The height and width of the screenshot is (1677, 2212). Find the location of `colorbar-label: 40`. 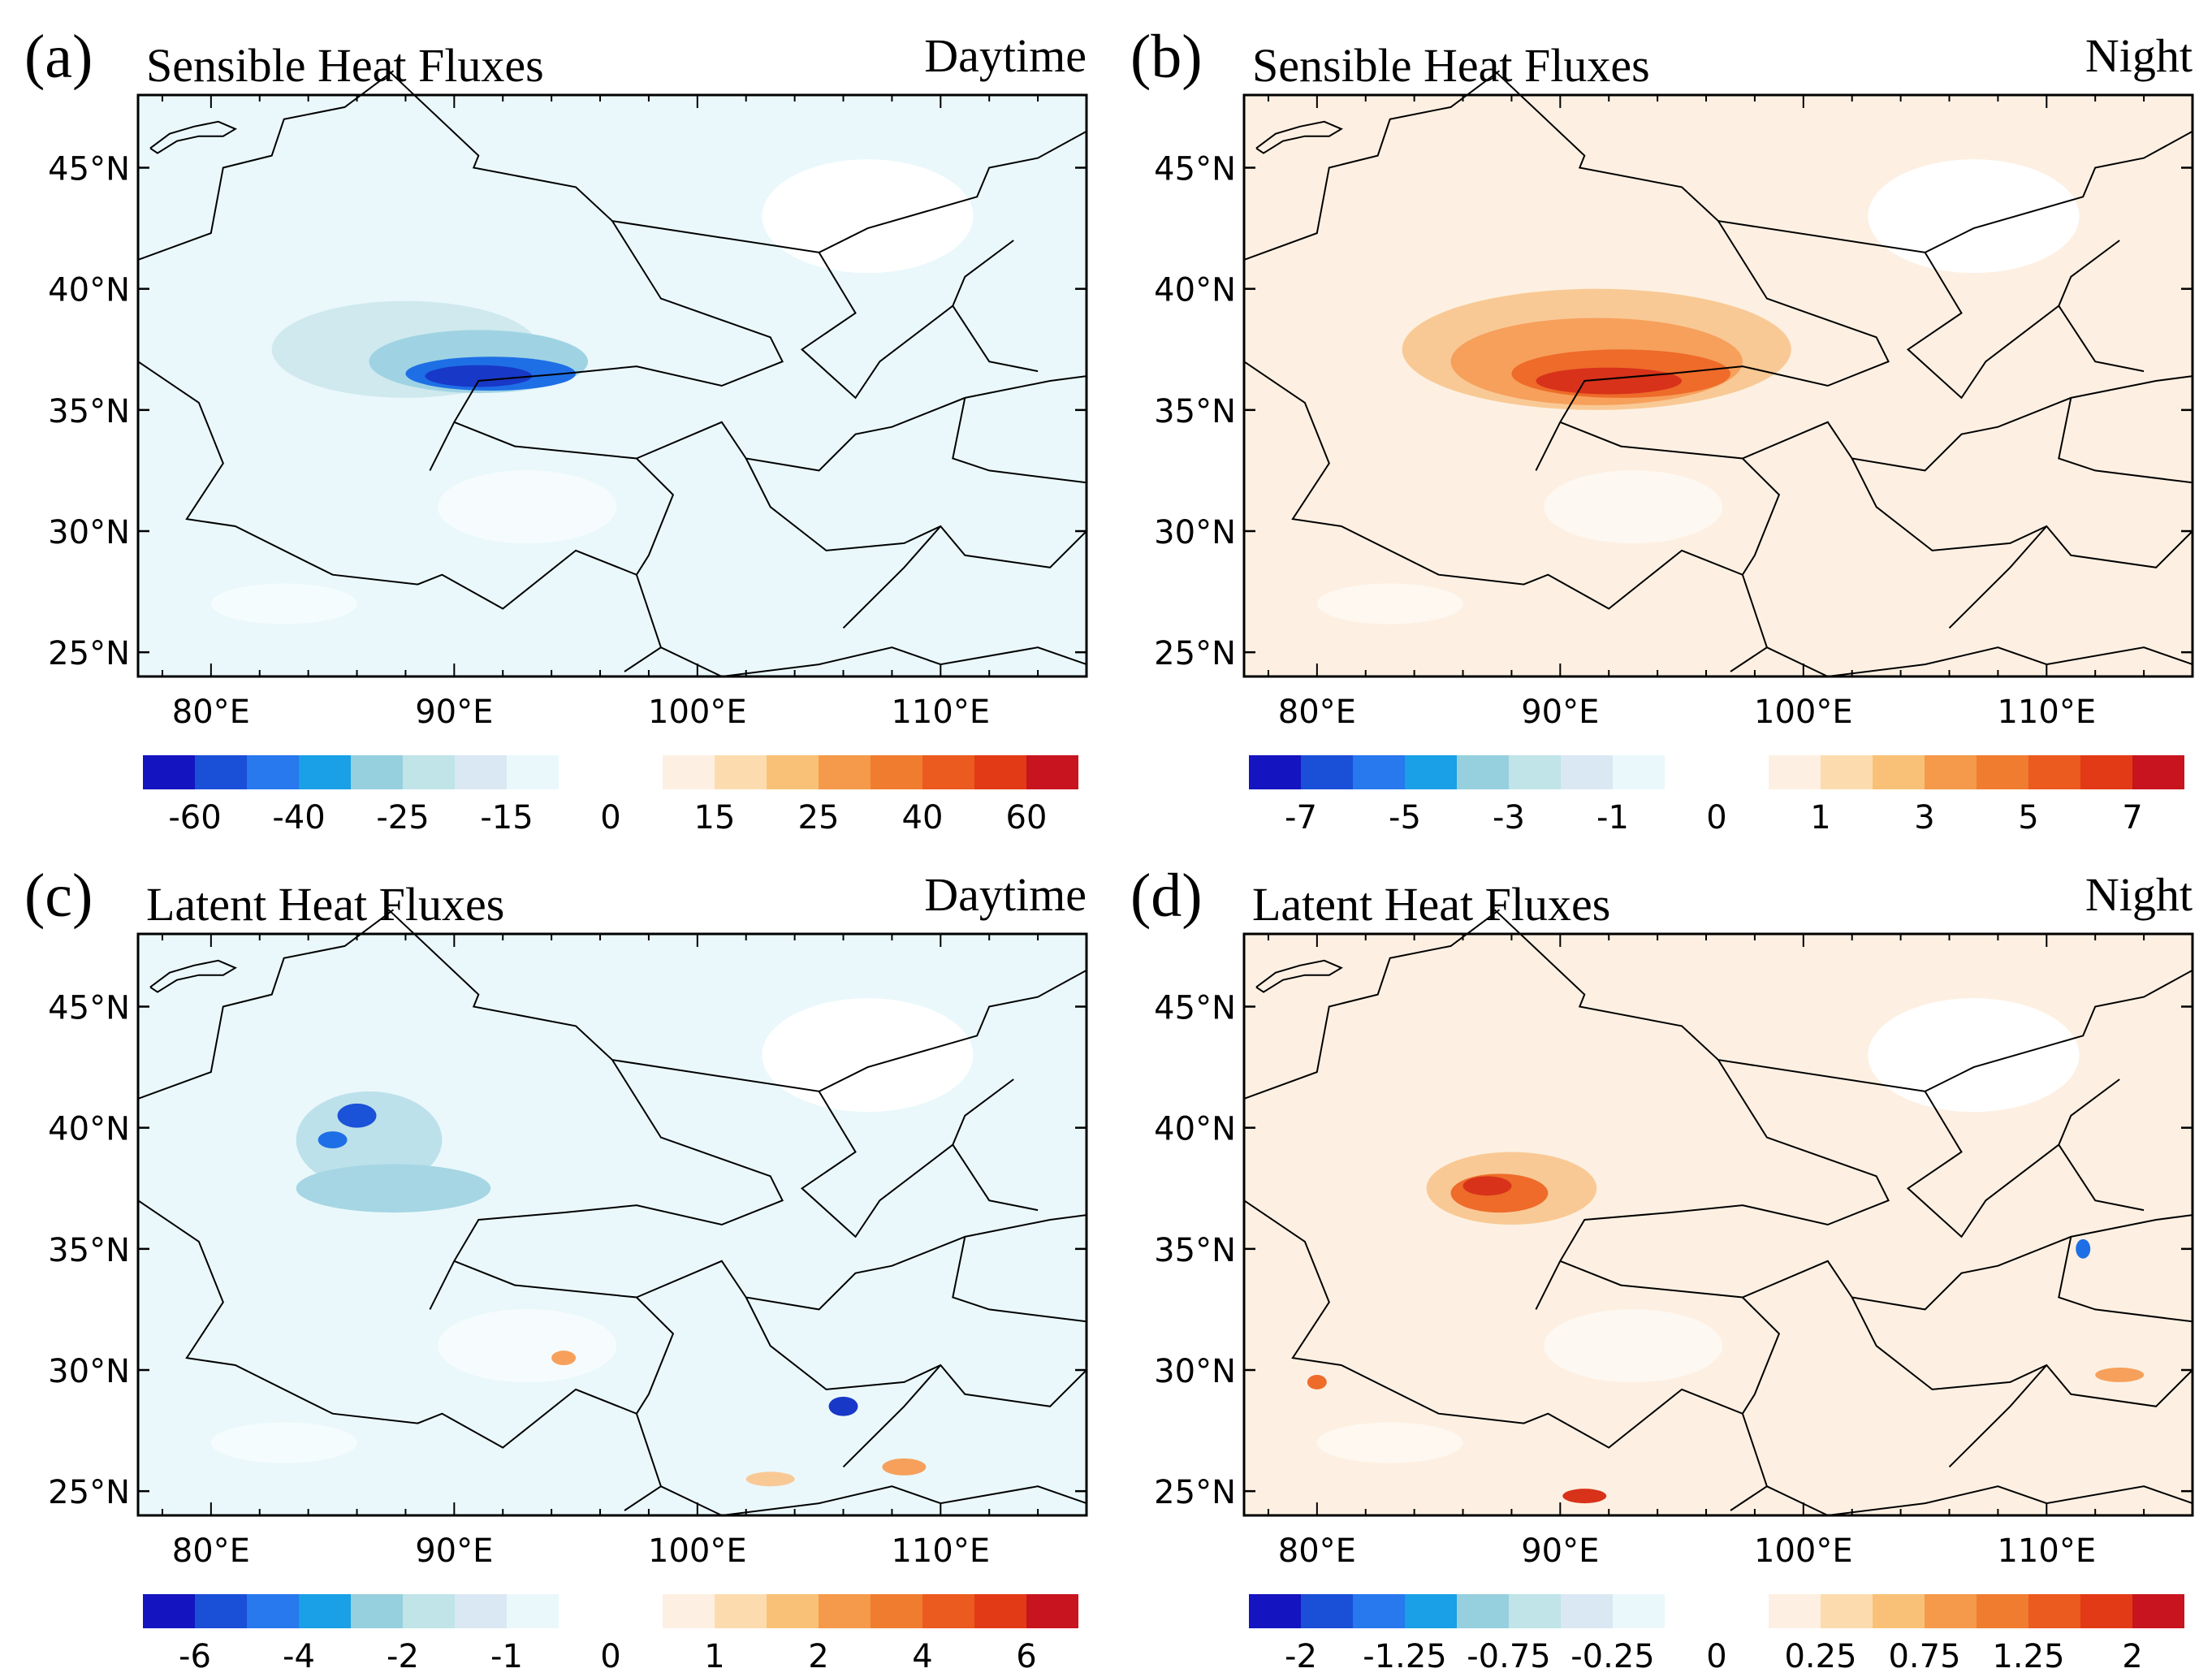

colorbar-label: 40 is located at coordinates (923, 817).